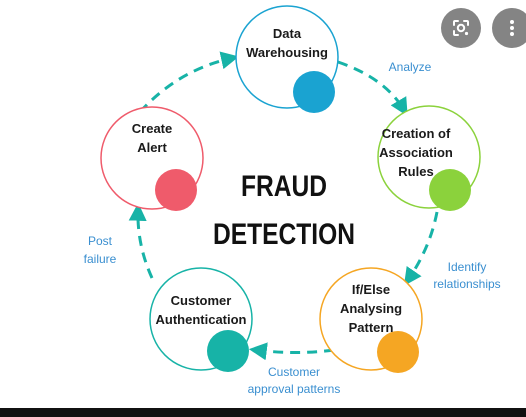 The width and height of the screenshot is (526, 417). What do you see at coordinates (284, 210) in the screenshot?
I see `center-title: FRAUD DETECTION` at bounding box center [284, 210].